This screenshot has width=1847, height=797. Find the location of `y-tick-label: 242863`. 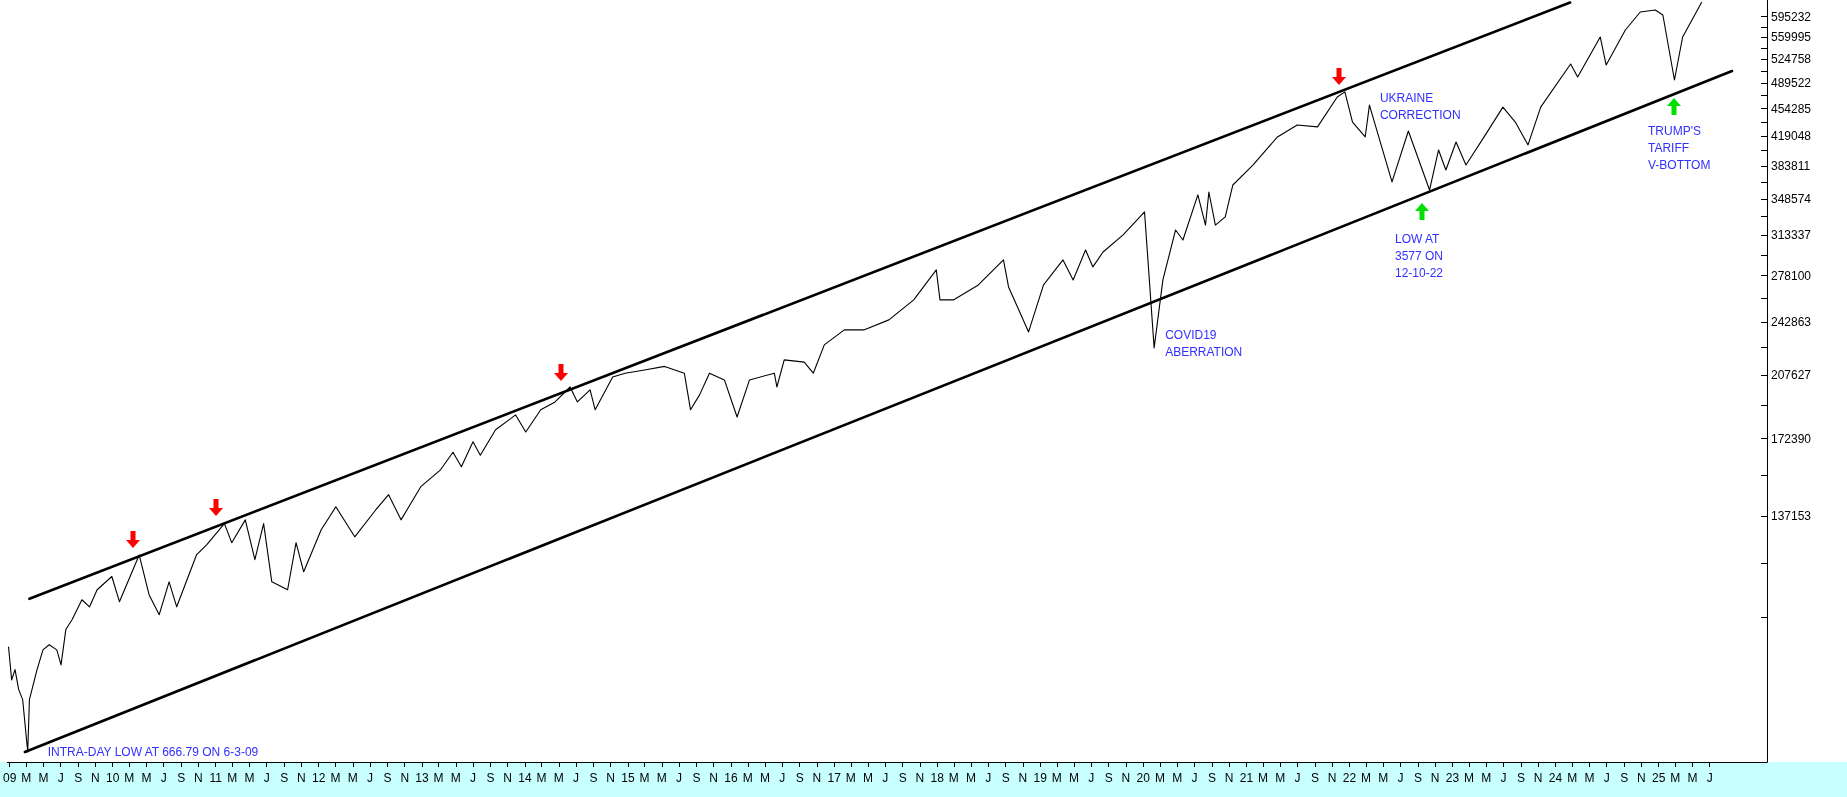

y-tick-label: 242863 is located at coordinates (1791, 321).